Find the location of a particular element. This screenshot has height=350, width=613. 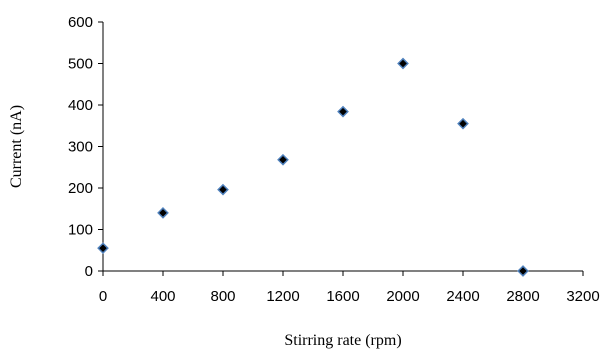

x-axis-title: Stirring rate (rpm) is located at coordinates (342, 340).